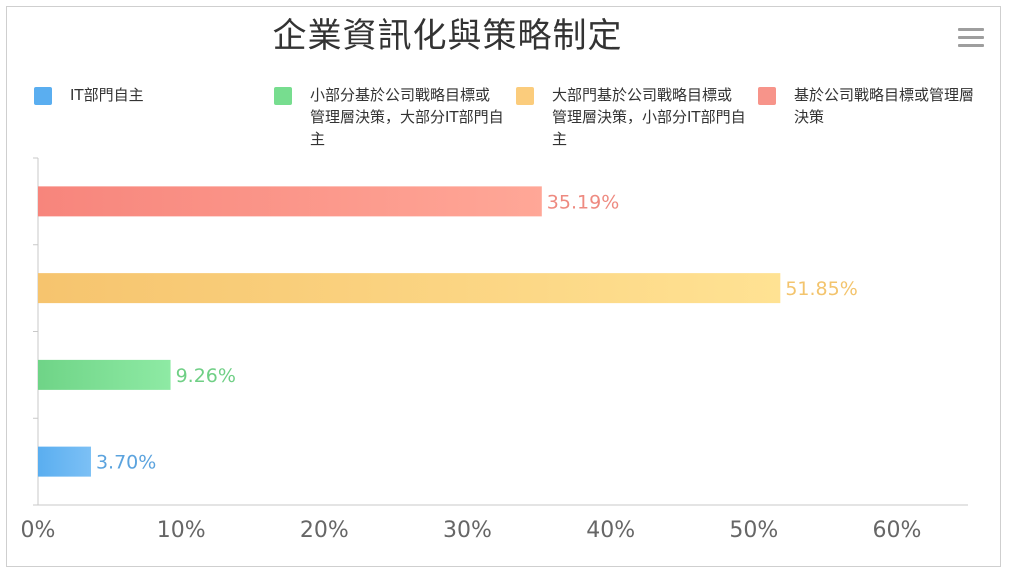  I want to click on legend-item-it-autonomous: IT部門自主, so click(134, 95).